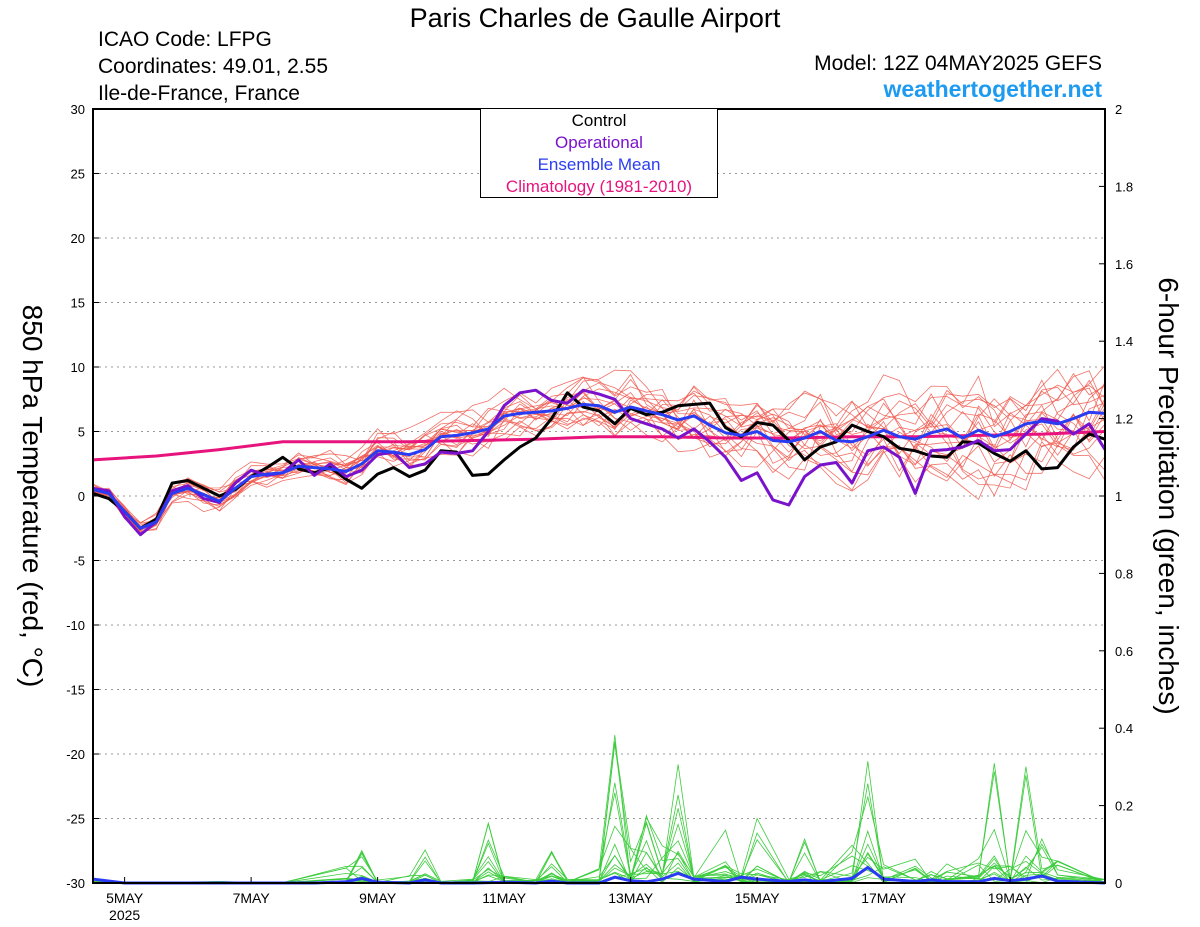  What do you see at coordinates (78, 367) in the screenshot?
I see `y-tick-label: 10` at bounding box center [78, 367].